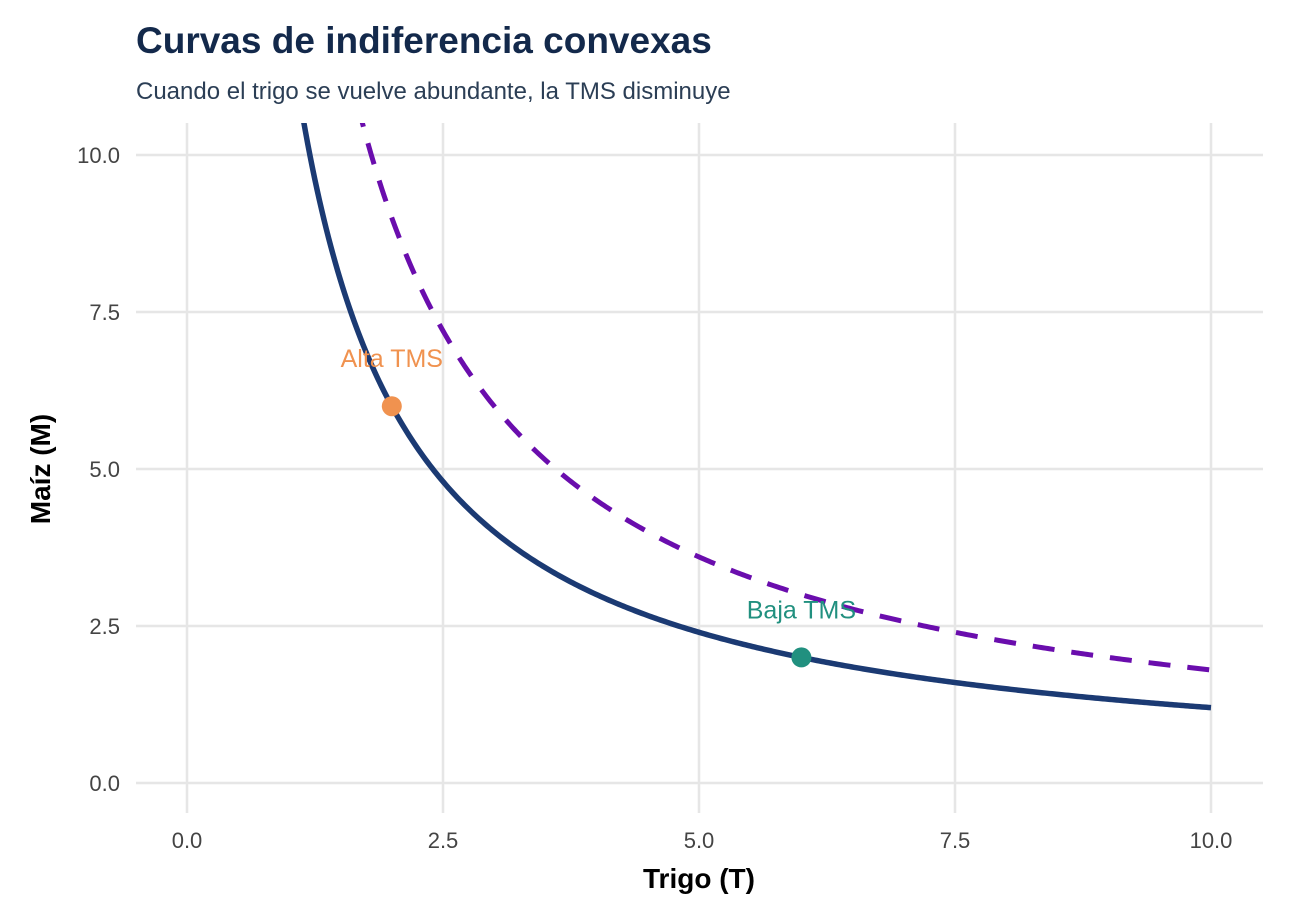 This screenshot has height=921, width=1305. What do you see at coordinates (104, 626) in the screenshot?
I see `y-tick-label: 2.5` at bounding box center [104, 626].